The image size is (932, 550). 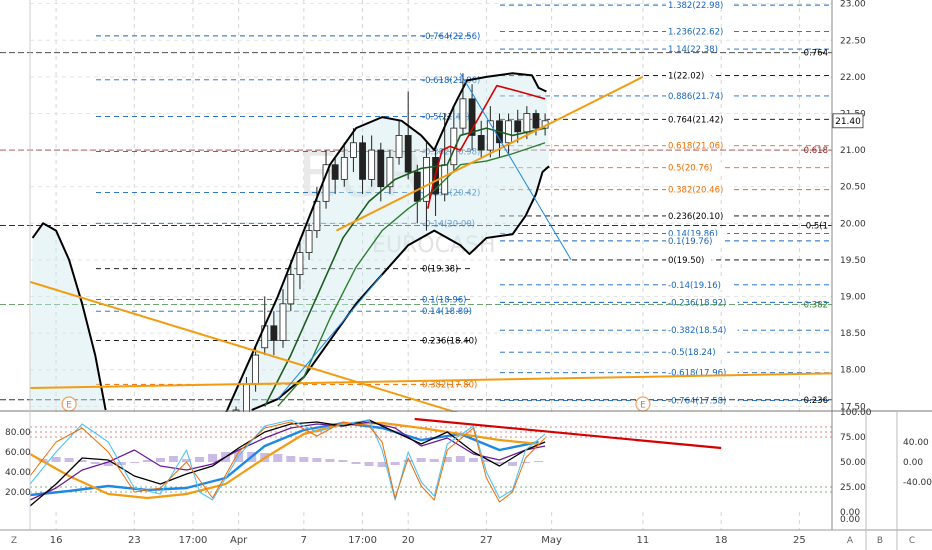 I want to click on symbol-watermark-sub: EUROCASH, so click(x=434, y=245).